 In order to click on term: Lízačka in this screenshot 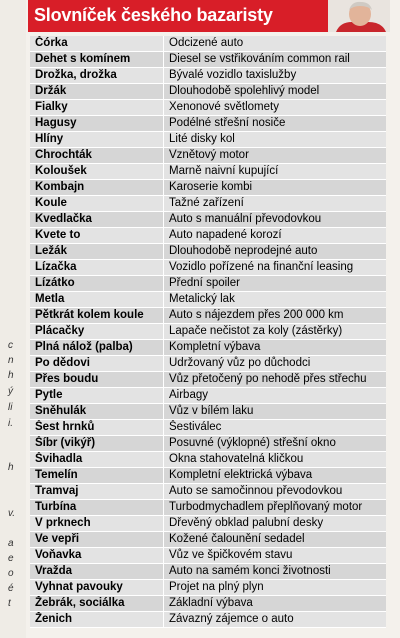, I will do `click(97, 267)`.